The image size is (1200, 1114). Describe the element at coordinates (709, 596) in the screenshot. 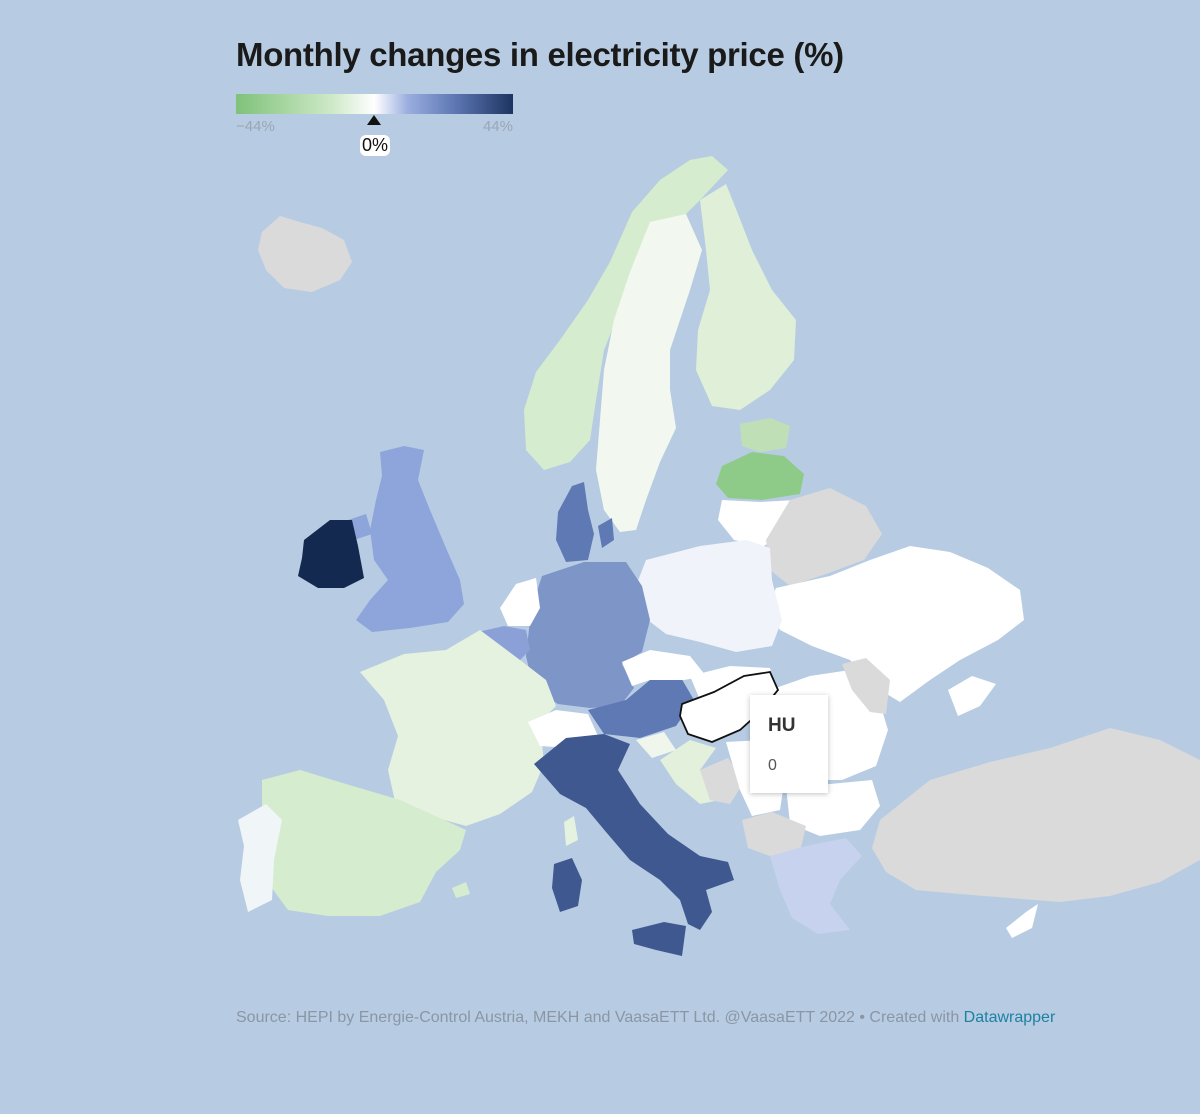

I see `country-poland` at that location.